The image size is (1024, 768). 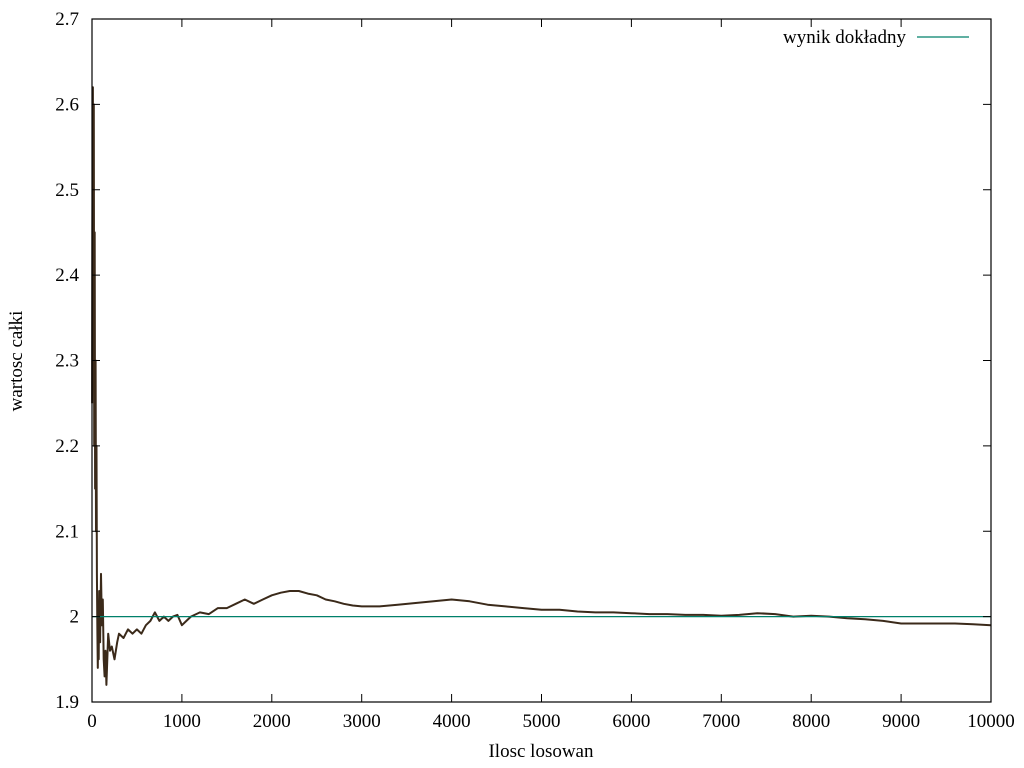 I want to click on y-axis-title: wartosc całki, so click(x=16, y=361).